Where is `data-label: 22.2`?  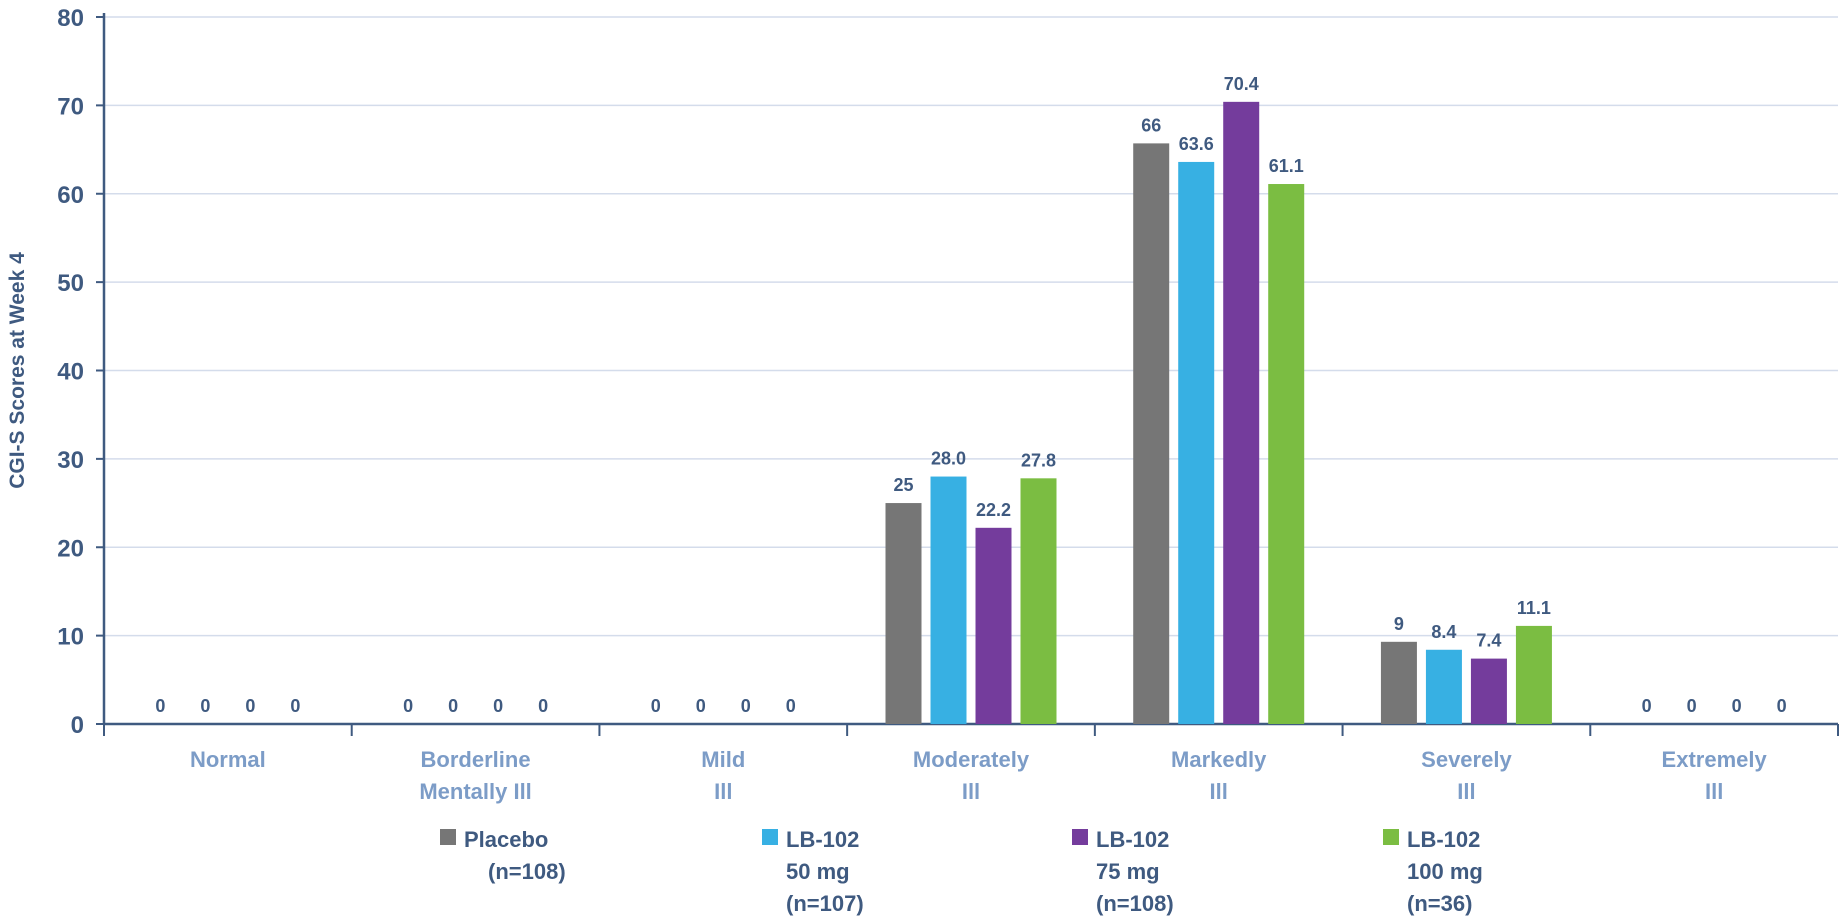
data-label: 22.2 is located at coordinates (993, 510).